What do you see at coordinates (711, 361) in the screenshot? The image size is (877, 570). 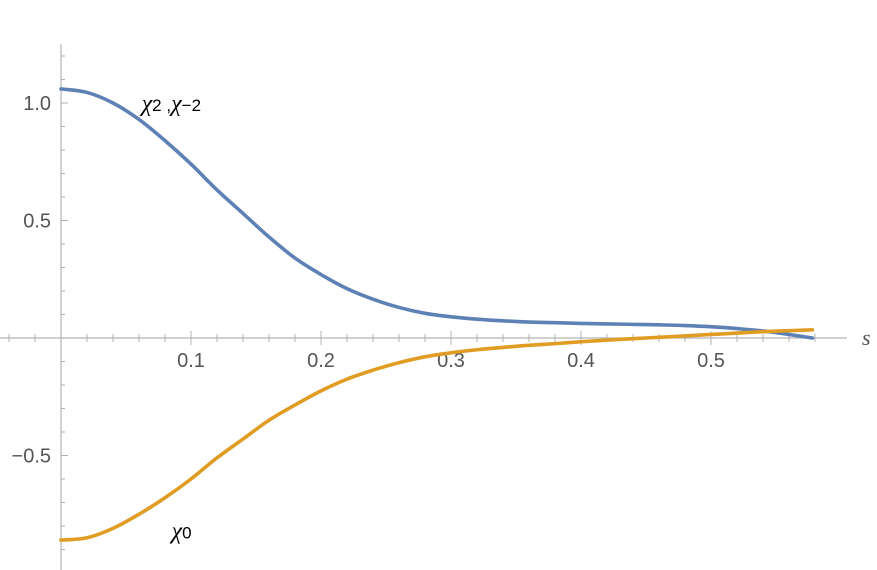 I see `x-tick-label: 0.5` at bounding box center [711, 361].